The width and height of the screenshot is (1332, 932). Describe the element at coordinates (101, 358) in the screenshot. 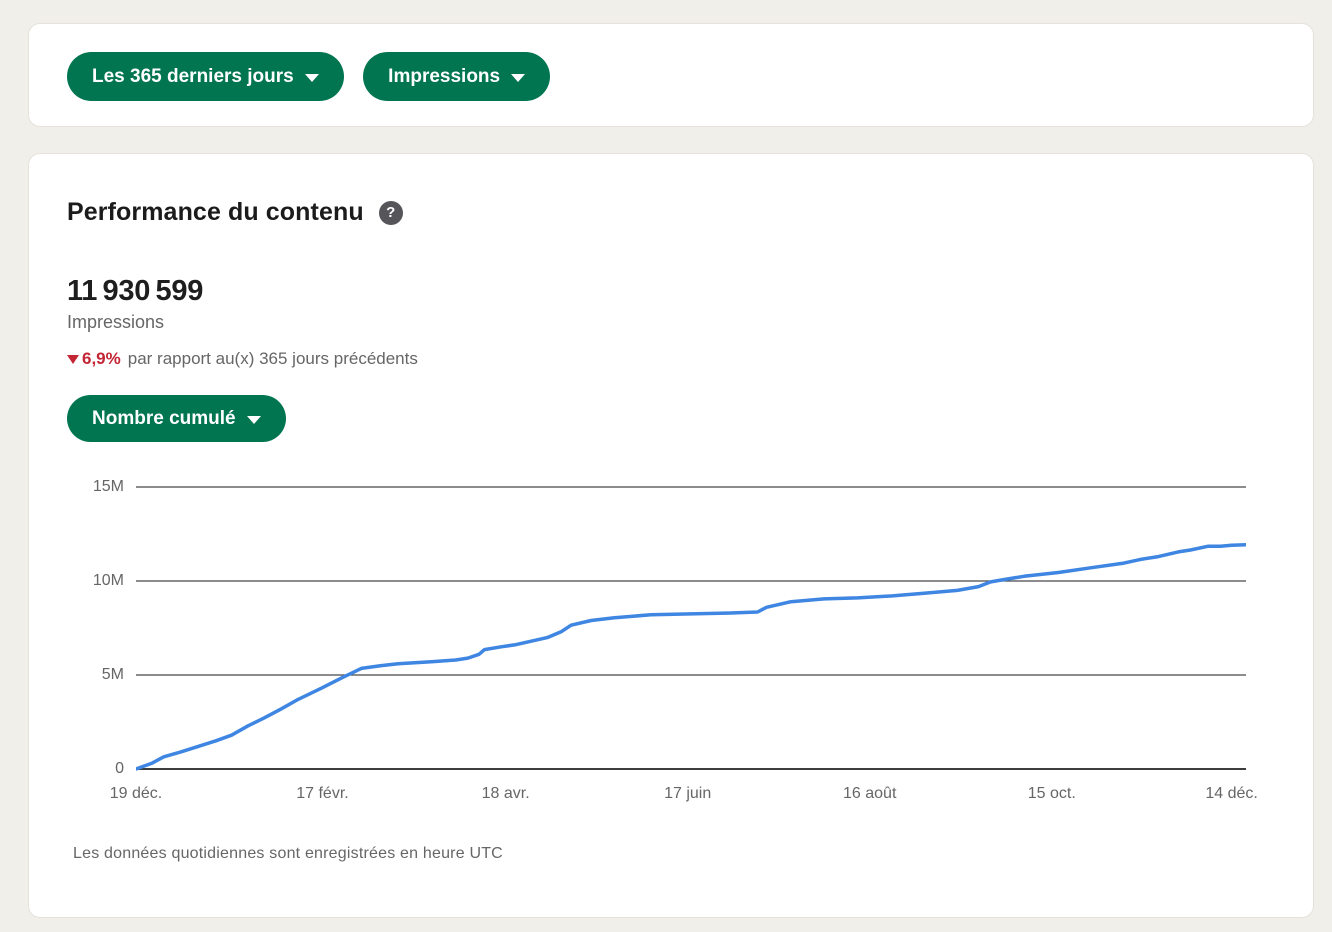

I see `delta-percent: 6,9%` at that location.